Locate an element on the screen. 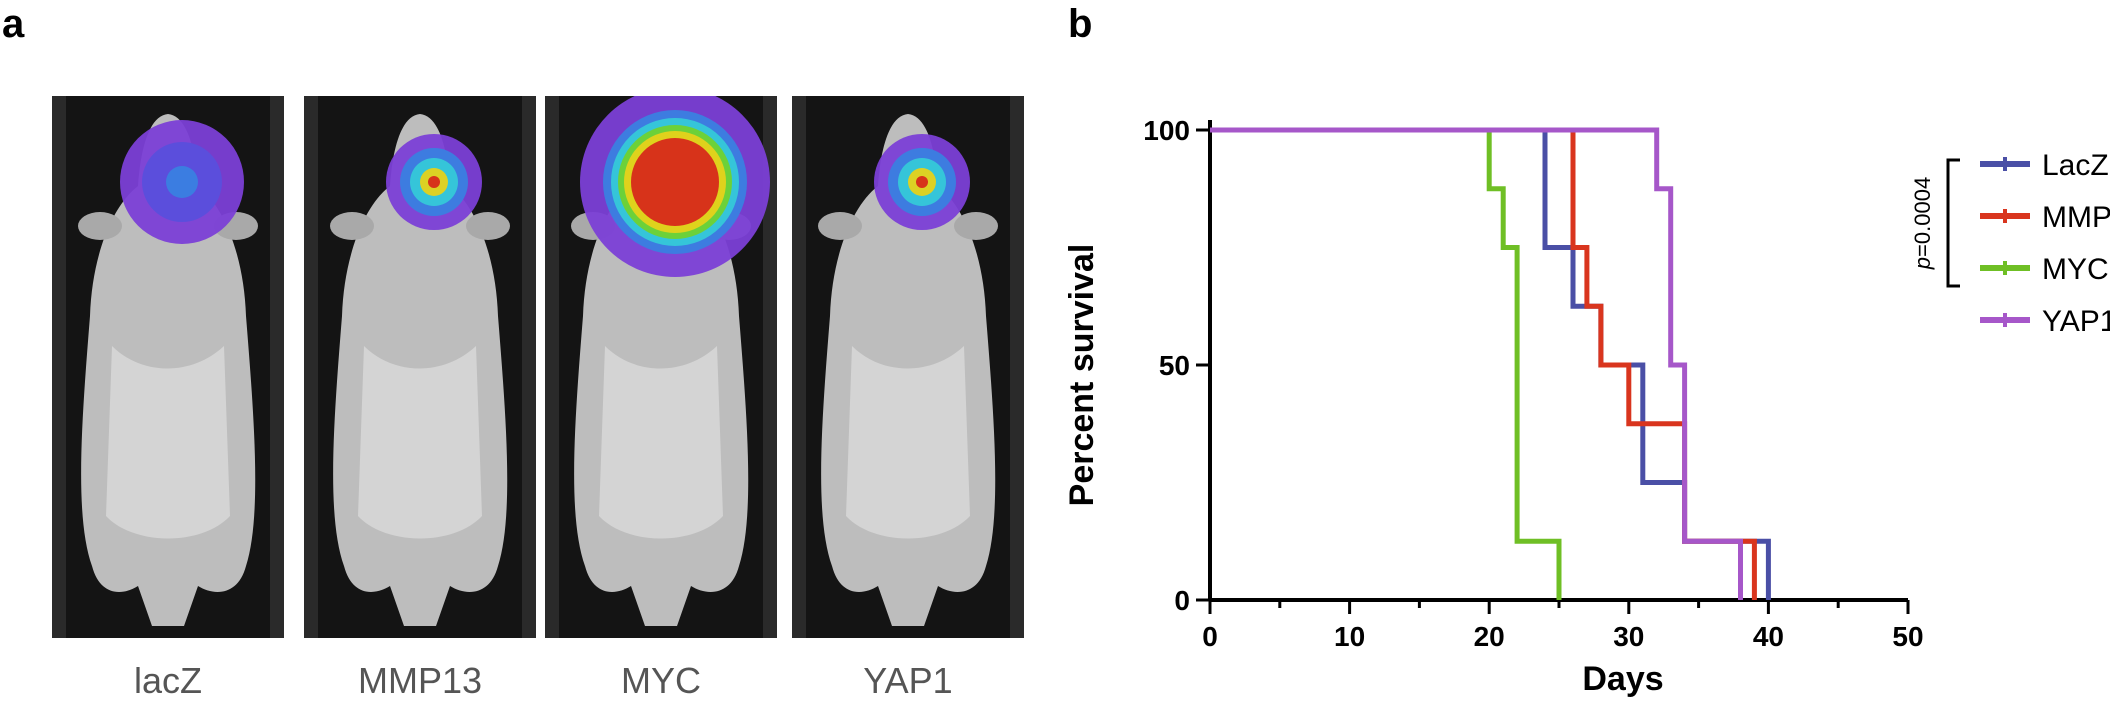 The image size is (2120, 712). panel-letter-a: a is located at coordinates (13, 24).